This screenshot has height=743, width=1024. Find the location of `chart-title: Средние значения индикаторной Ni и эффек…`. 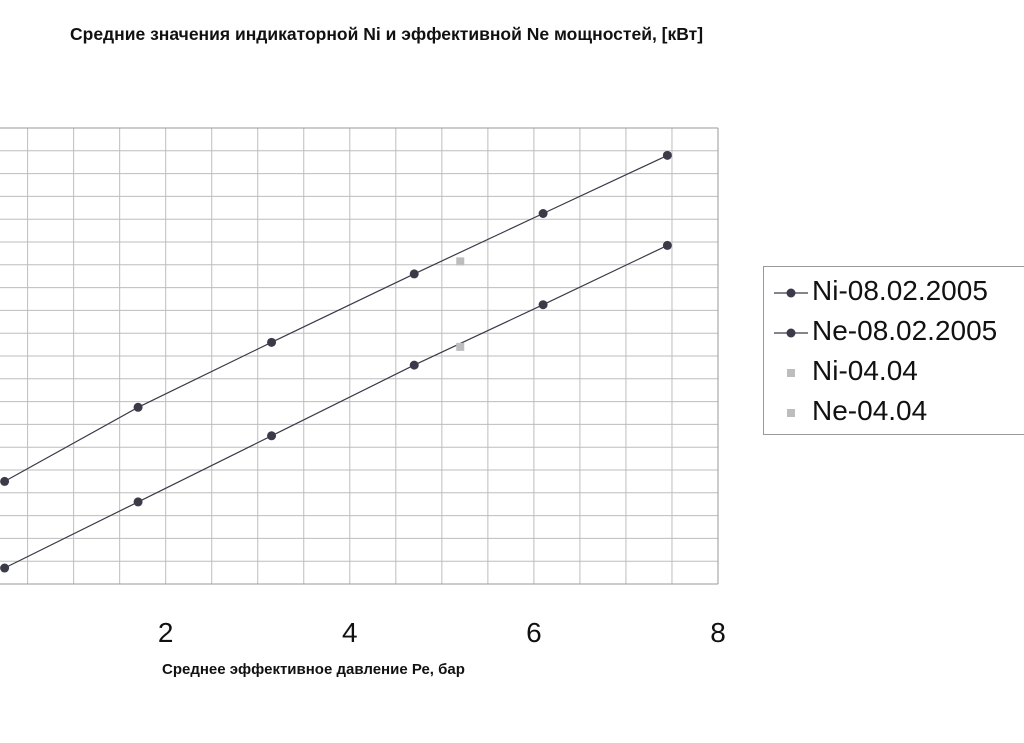

chart-title: Средние значения индикаторной Ni и эффек… is located at coordinates (387, 34).